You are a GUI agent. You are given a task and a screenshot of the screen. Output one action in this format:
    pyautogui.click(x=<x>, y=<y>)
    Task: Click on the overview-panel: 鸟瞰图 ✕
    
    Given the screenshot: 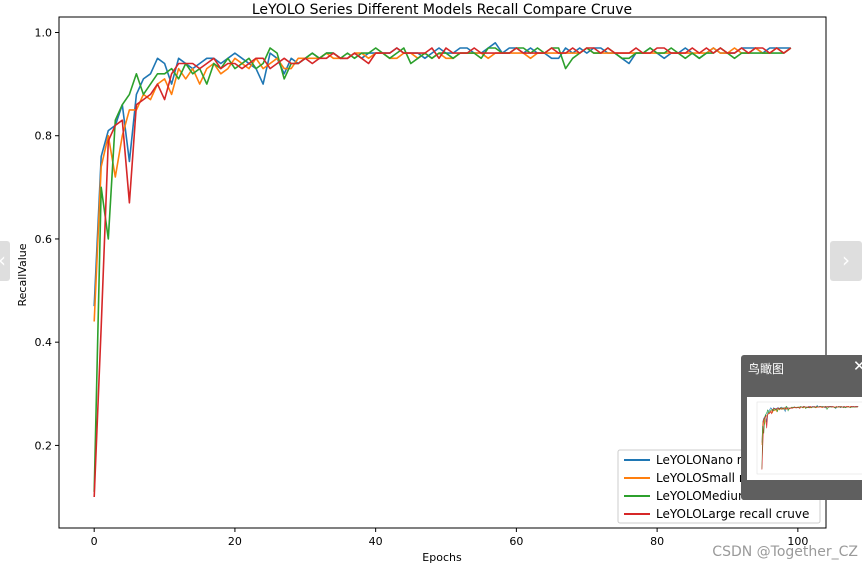 What is the action you would take?
    pyautogui.click(x=801, y=427)
    